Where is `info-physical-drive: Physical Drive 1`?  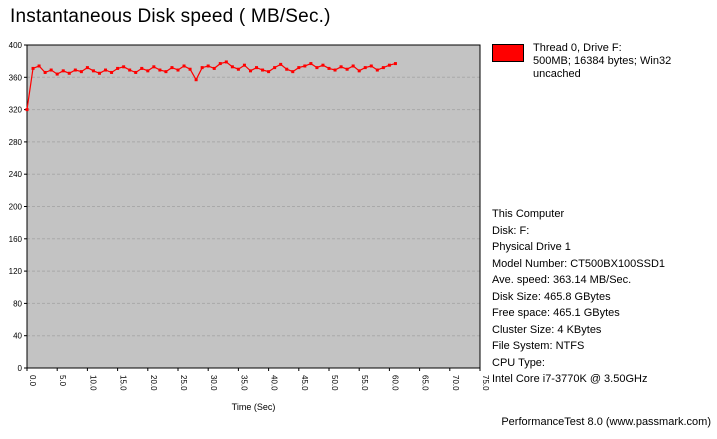 info-physical-drive: Physical Drive 1 is located at coordinates (531, 247).